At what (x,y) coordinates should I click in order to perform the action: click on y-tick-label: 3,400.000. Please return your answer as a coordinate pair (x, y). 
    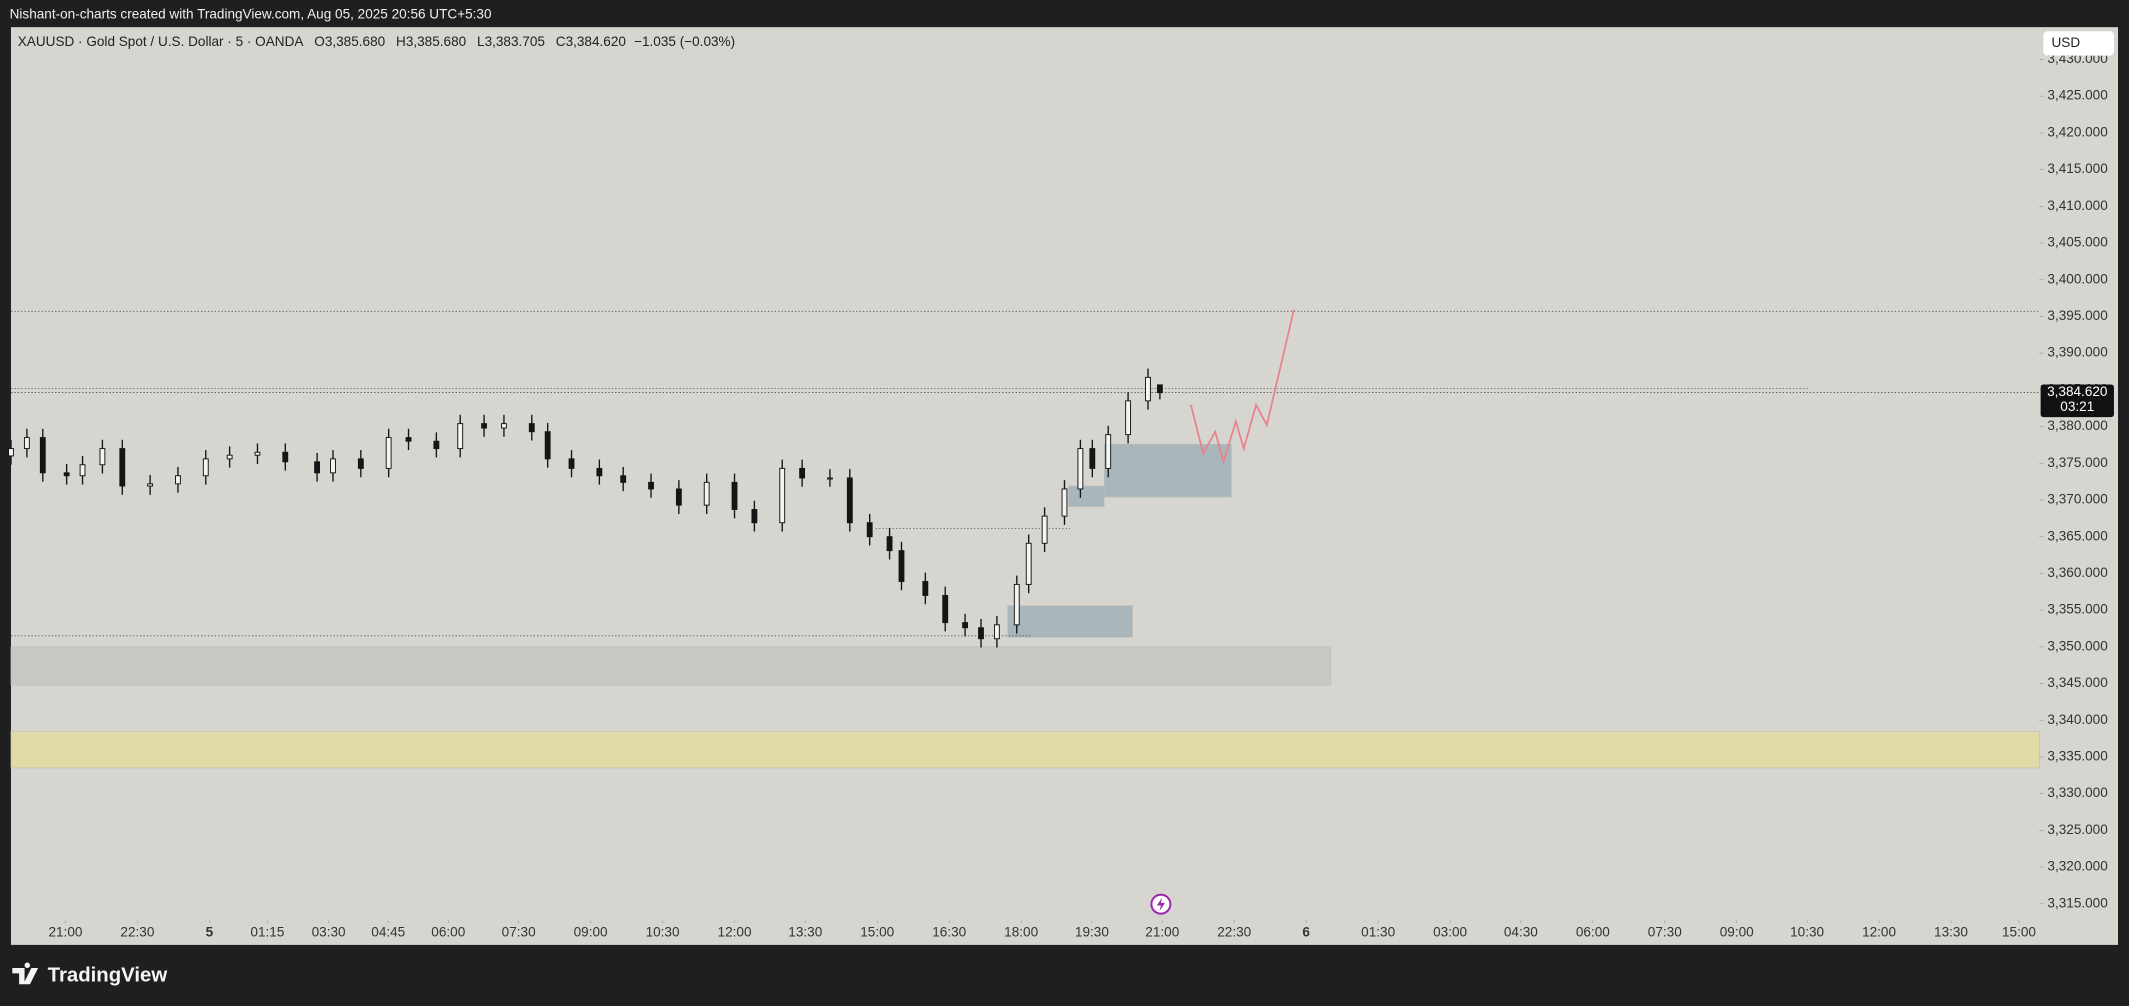
    Looking at the image, I should click on (2077, 278).